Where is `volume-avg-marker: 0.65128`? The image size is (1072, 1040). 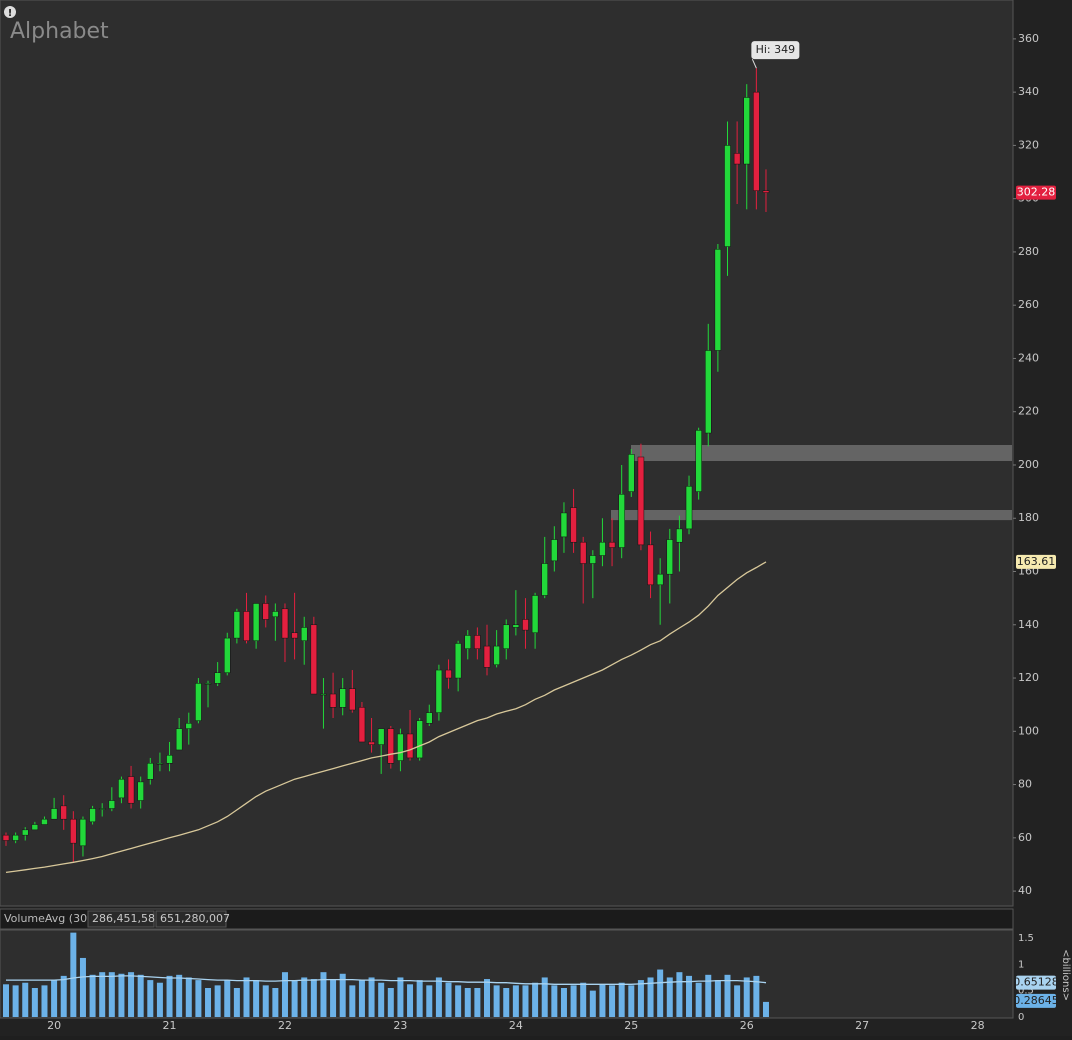 volume-avg-marker: 0.65128 is located at coordinates (1036, 982).